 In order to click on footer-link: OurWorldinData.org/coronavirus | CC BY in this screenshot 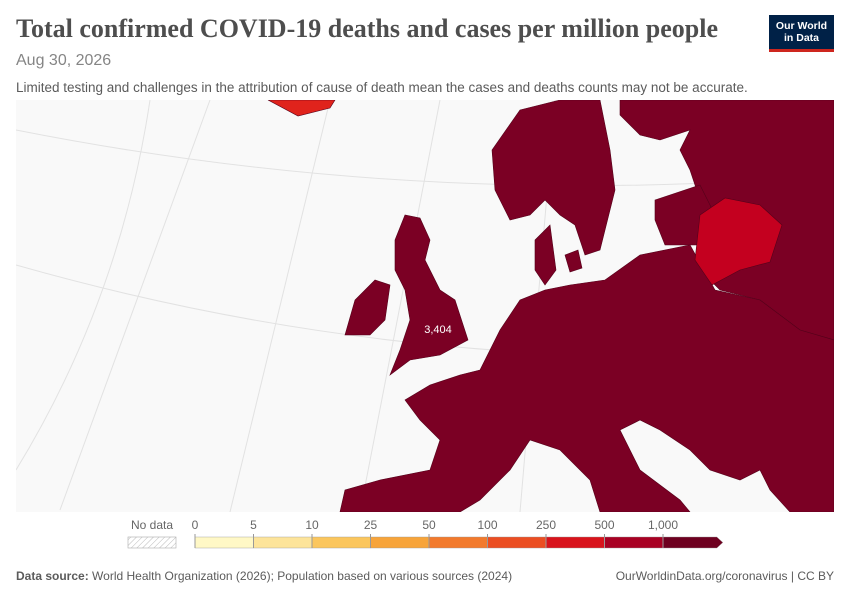, I will do `click(724, 576)`.